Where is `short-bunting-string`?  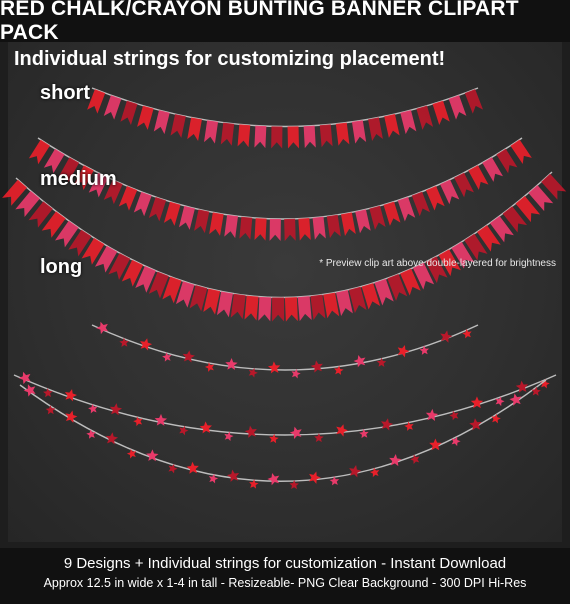 short-bunting-string is located at coordinates (285, 107).